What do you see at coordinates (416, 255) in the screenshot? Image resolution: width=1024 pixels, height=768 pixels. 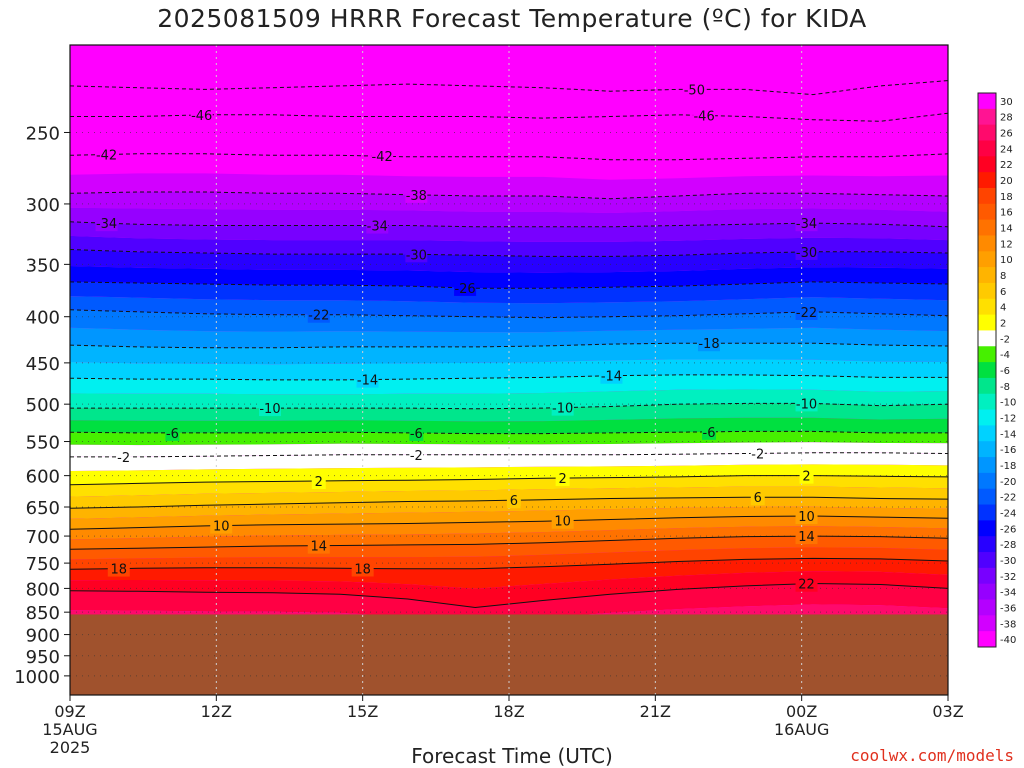 I see `contour-label-text: -30` at bounding box center [416, 255].